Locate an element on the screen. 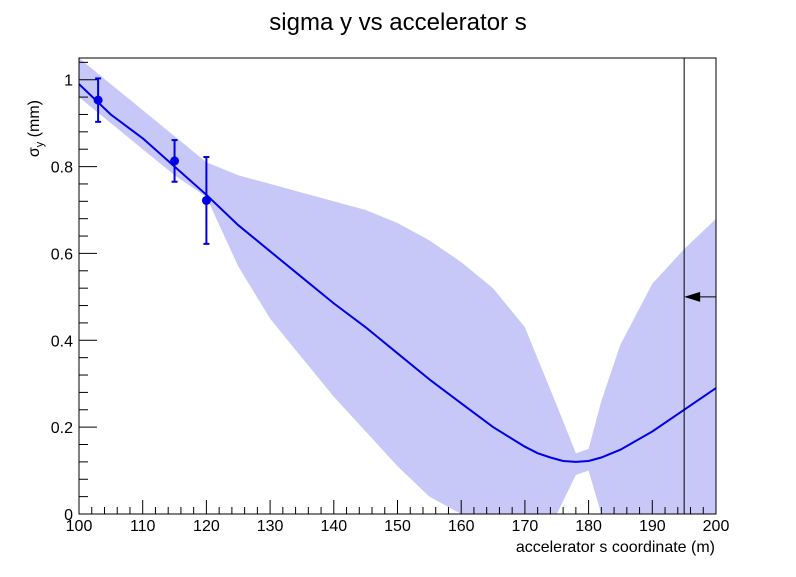 The width and height of the screenshot is (796, 577). x-tick-label: 110 is located at coordinates (143, 526).